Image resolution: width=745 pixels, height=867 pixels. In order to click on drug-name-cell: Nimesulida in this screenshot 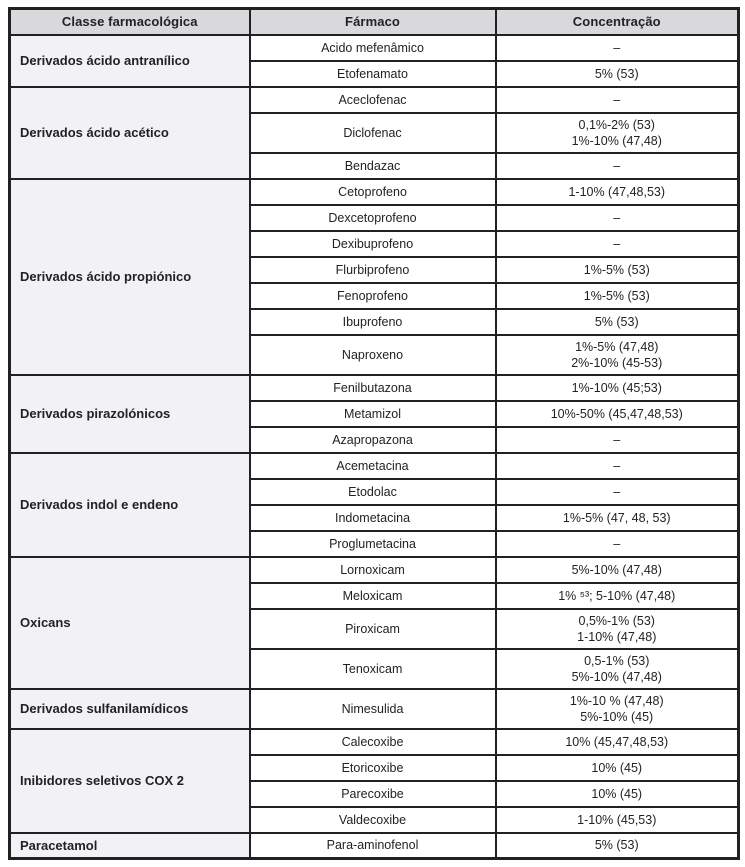, I will do `click(372, 708)`.